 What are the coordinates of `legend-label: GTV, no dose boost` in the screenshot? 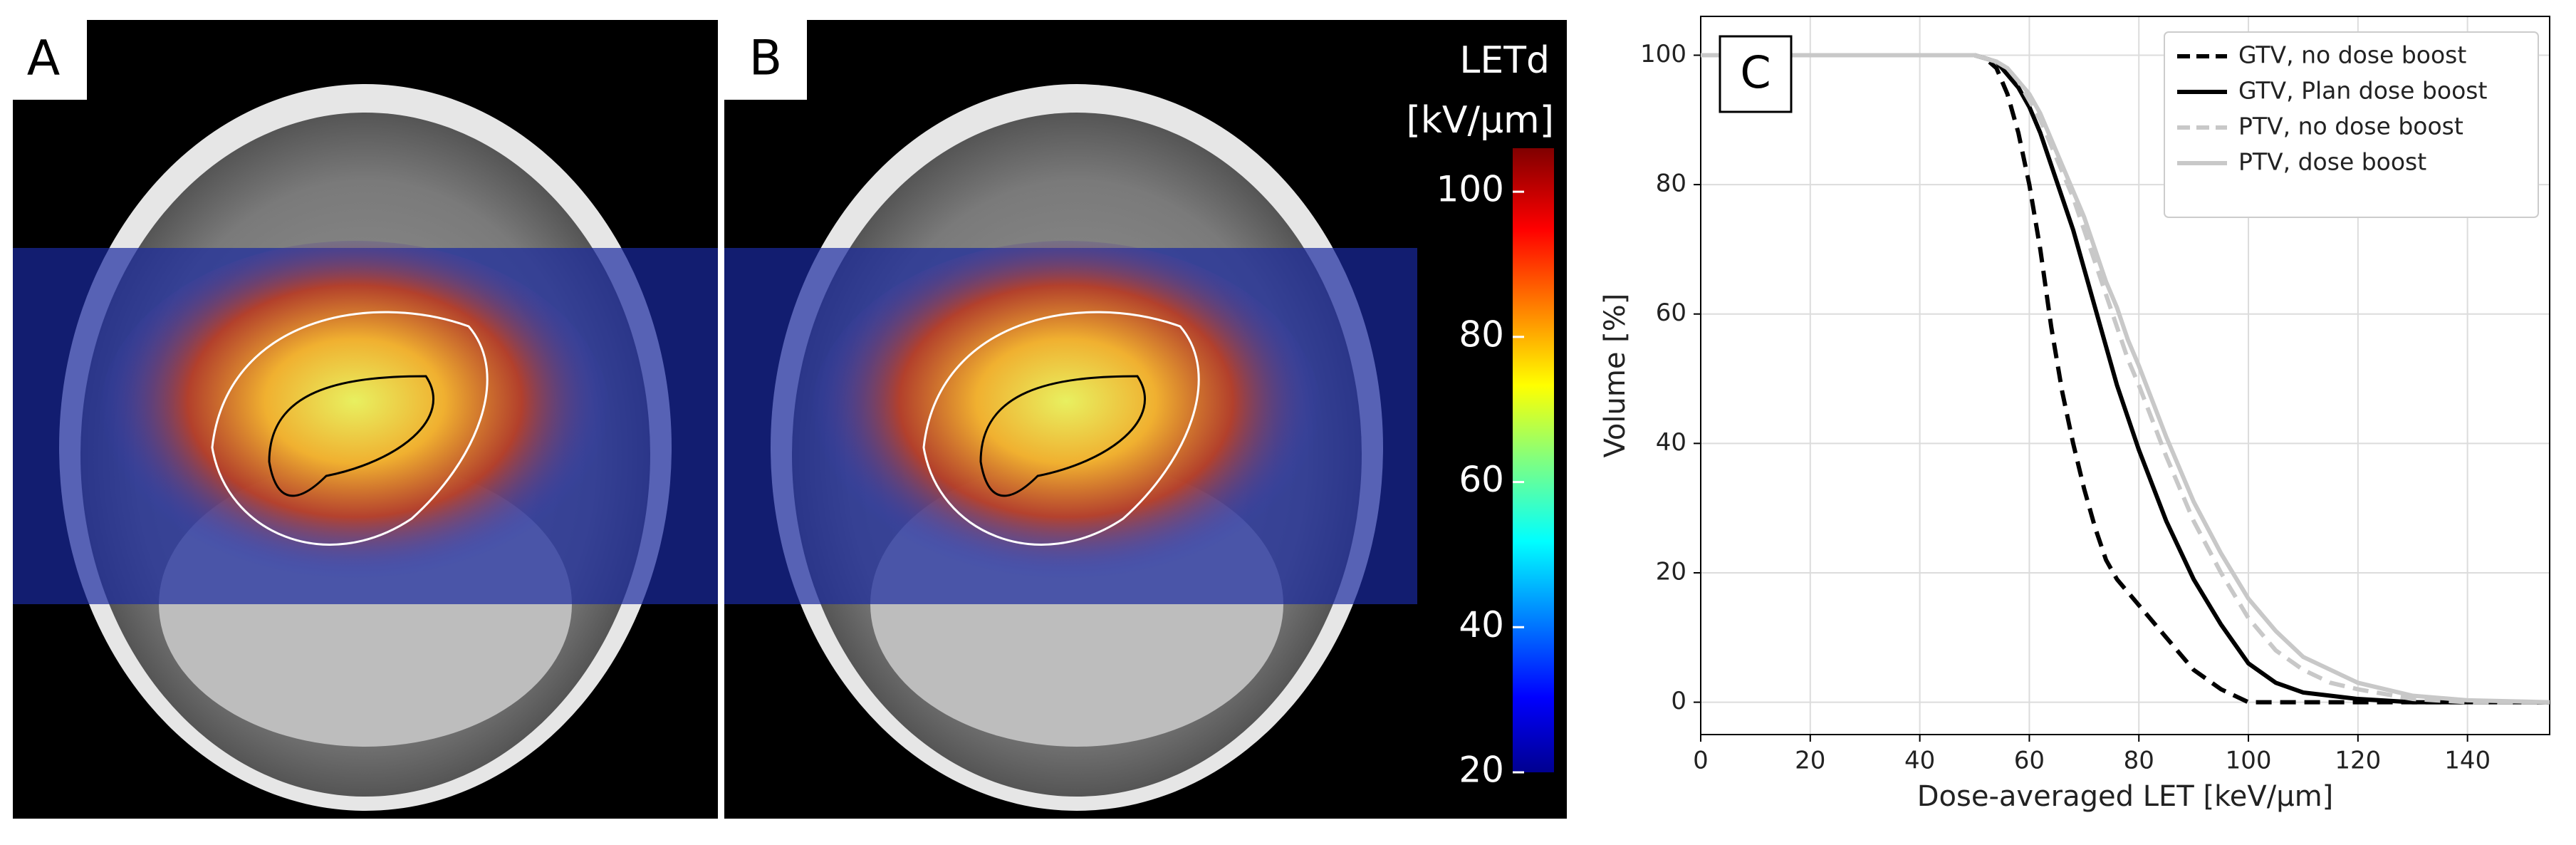 It's located at (2352, 55).